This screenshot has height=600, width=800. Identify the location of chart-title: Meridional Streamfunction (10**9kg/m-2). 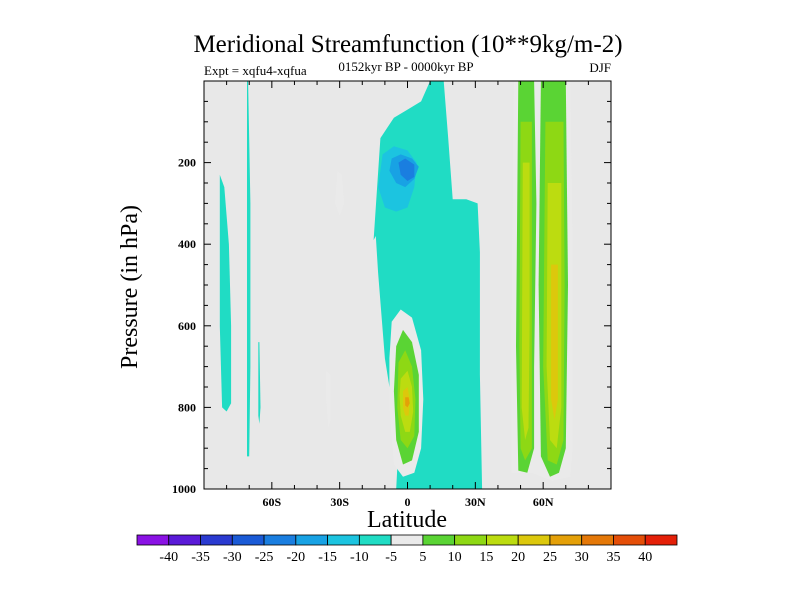
(407, 44).